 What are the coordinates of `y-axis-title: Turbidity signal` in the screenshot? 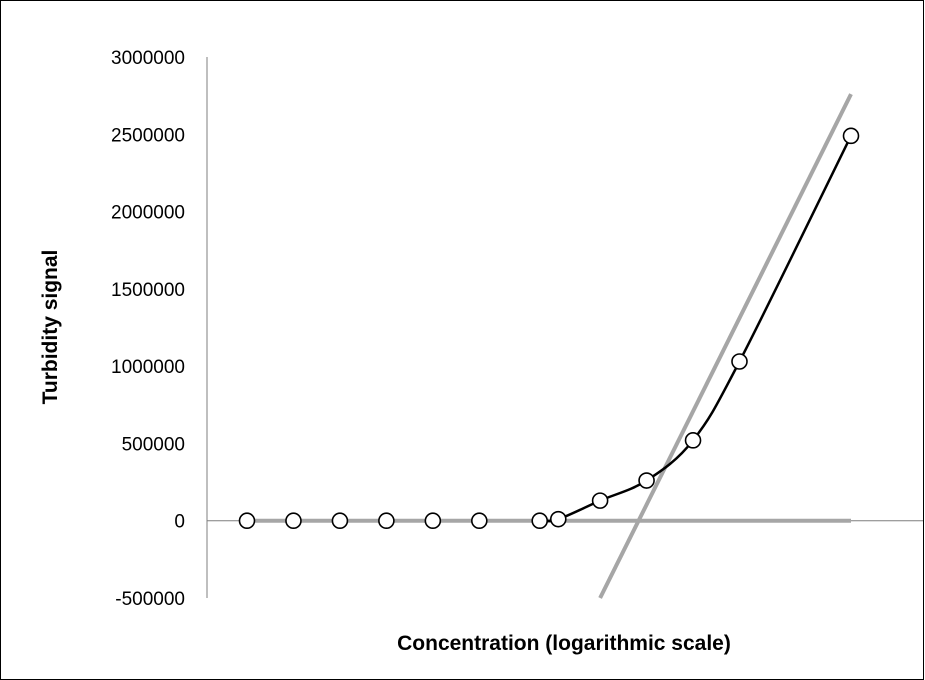 It's located at (50, 327).